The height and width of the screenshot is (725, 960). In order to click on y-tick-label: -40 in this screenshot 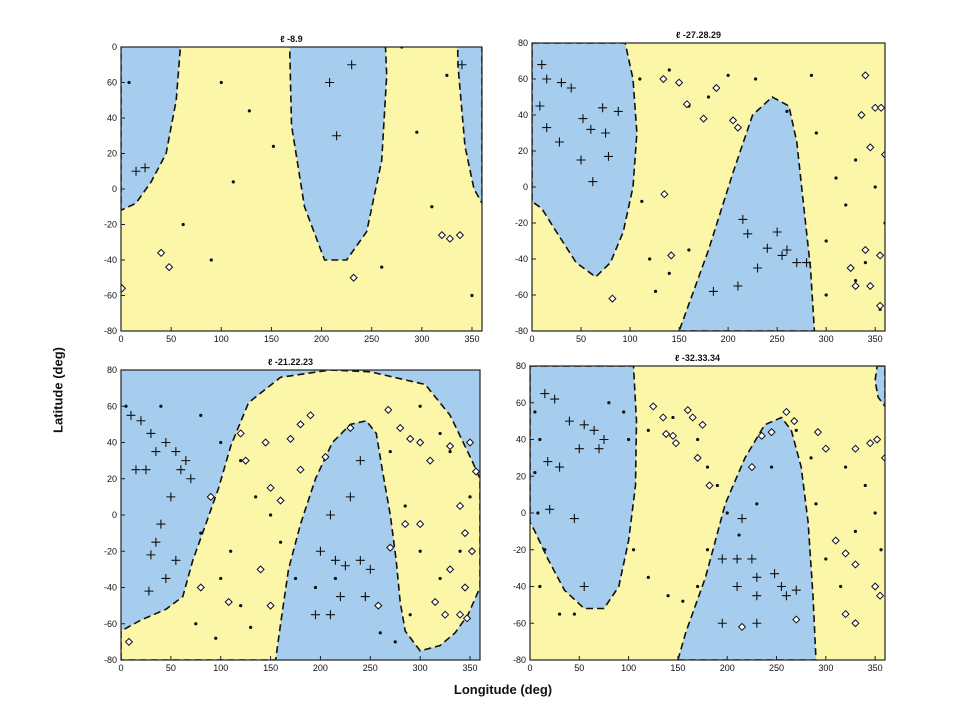, I will do `click(110, 588)`.